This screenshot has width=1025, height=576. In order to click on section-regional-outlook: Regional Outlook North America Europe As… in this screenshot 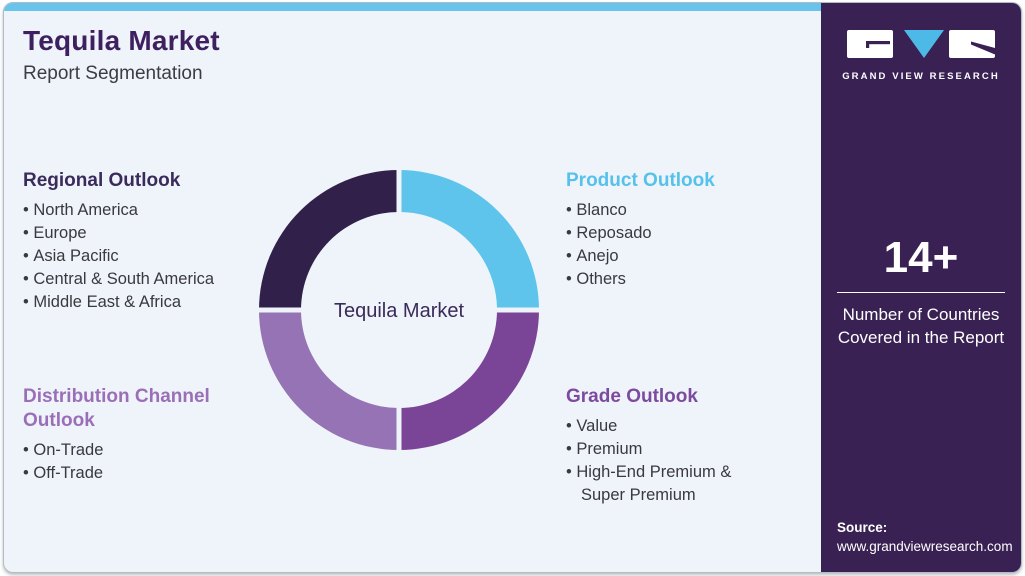, I will do `click(140, 241)`.